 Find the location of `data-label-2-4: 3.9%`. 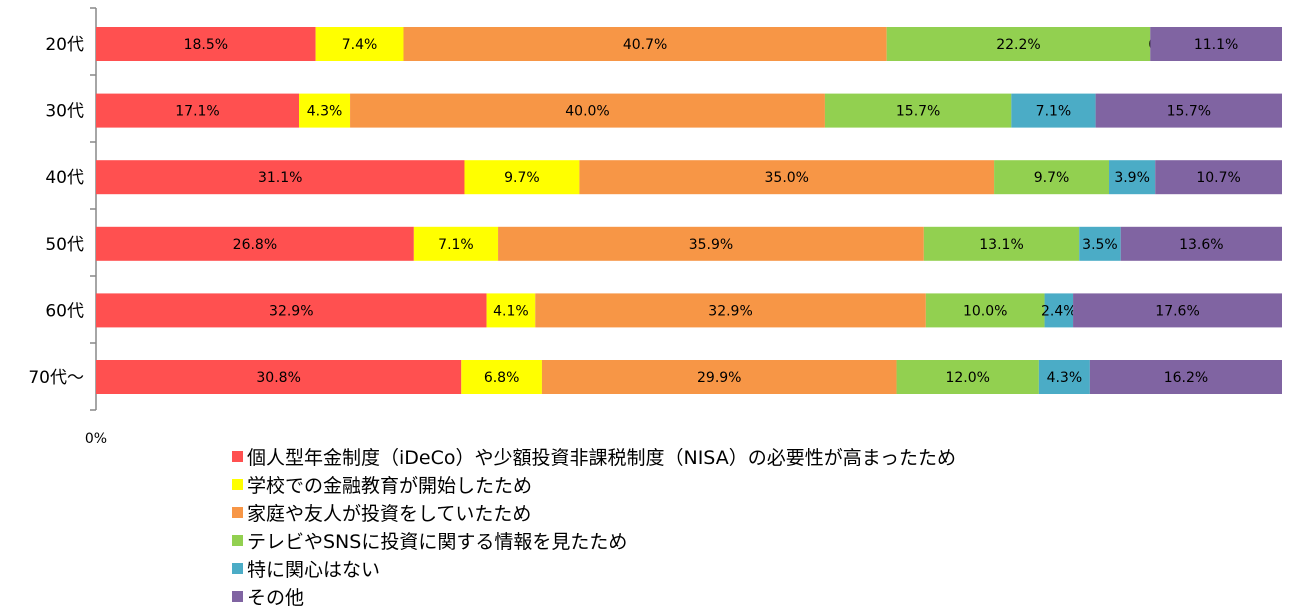

data-label-2-4: 3.9% is located at coordinates (1132, 178).